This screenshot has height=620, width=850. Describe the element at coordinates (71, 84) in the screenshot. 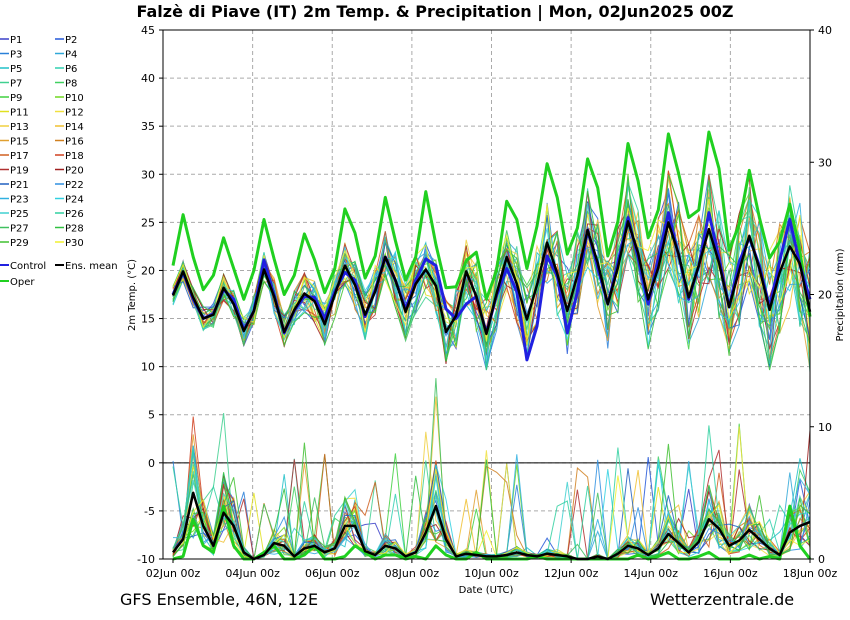

I see `legend-label: P8` at that location.